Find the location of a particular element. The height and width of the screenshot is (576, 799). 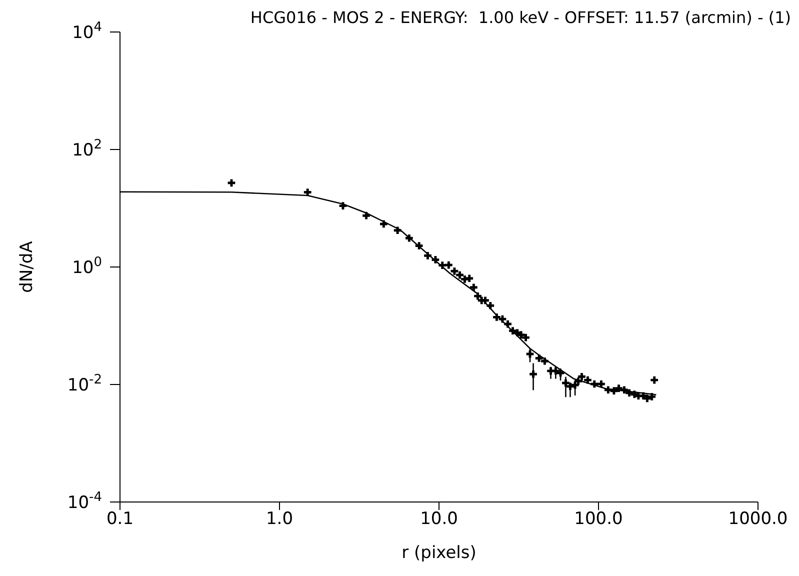

x-tick-label: 1.0 is located at coordinates (280, 519).